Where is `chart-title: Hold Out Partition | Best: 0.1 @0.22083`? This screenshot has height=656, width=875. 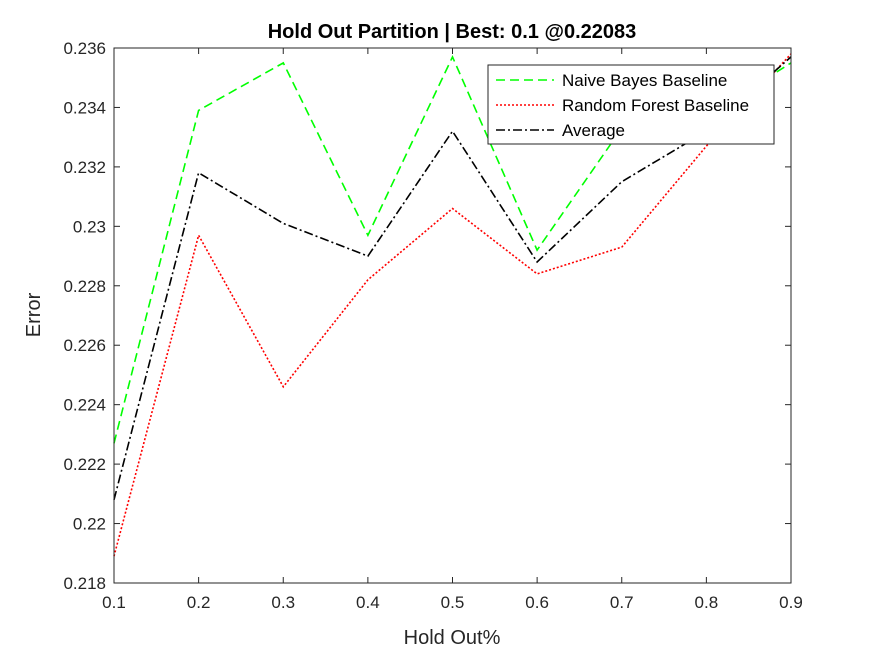
chart-title: Hold Out Partition | Best: 0.1 @0.22083 is located at coordinates (452, 32).